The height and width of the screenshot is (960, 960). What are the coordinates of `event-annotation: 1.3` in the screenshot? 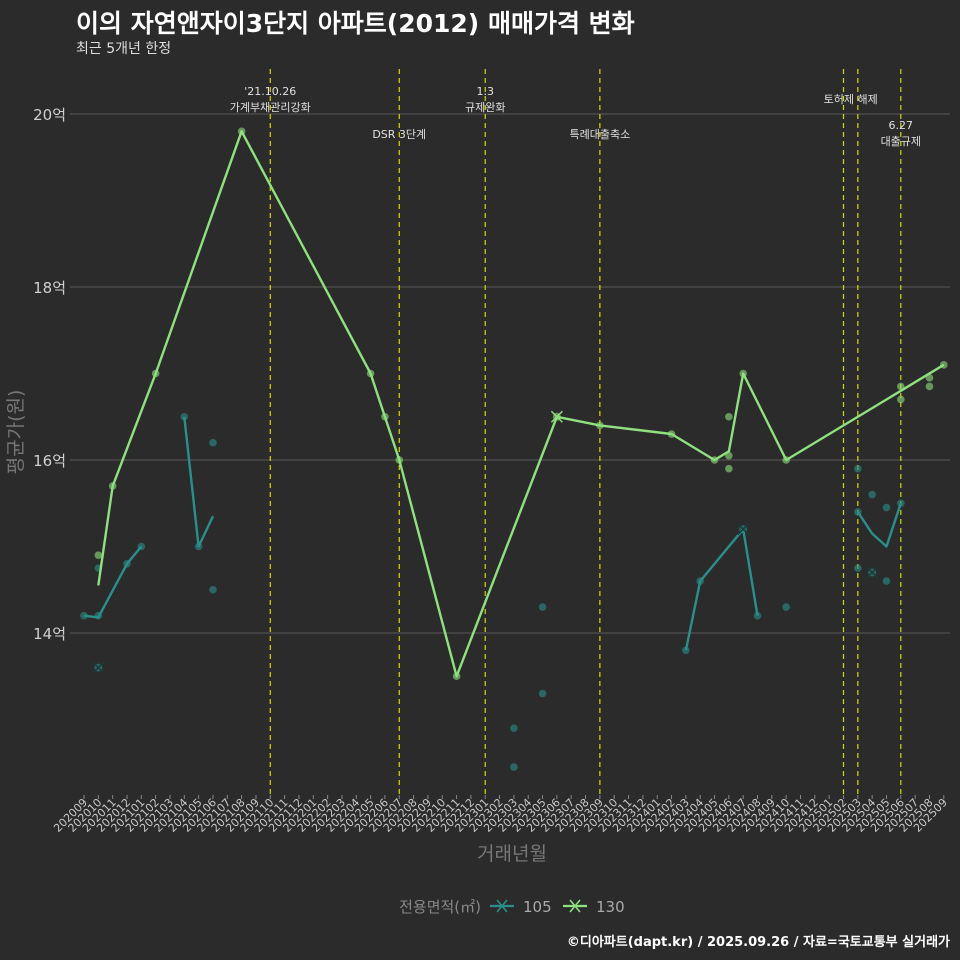 It's located at (485, 91).